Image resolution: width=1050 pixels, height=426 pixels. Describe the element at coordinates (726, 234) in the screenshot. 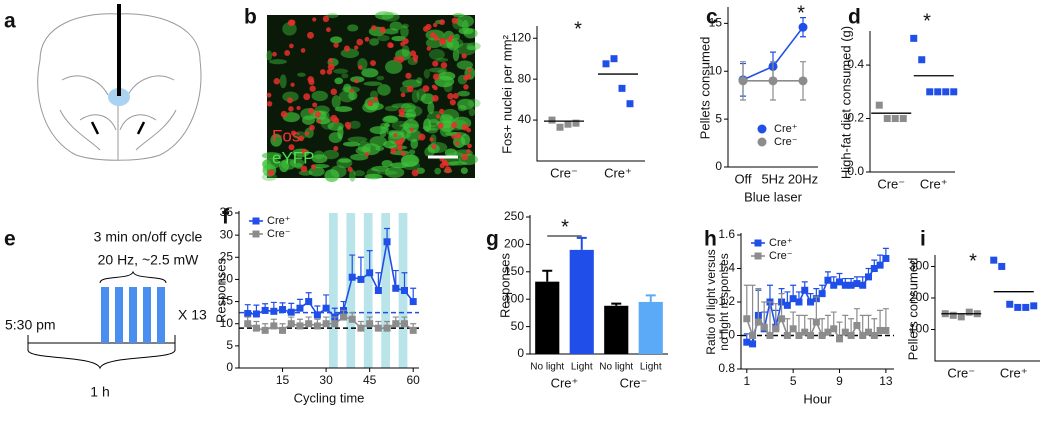

I see `y-tick-label: 1.6` at that location.